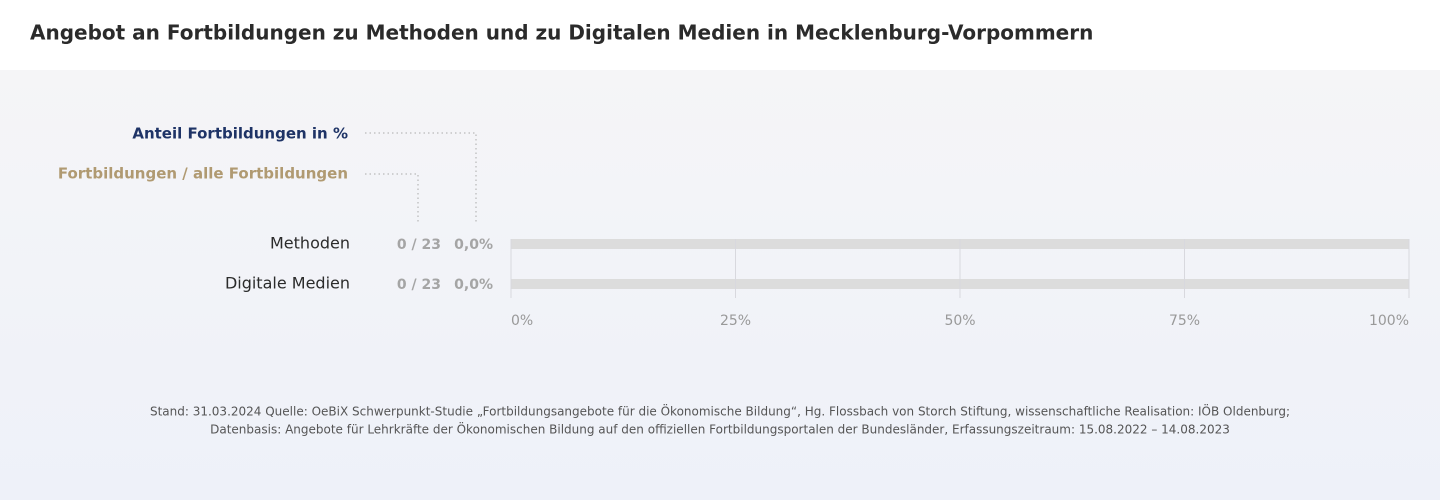 The image size is (1440, 500). I want to click on x-tick-label: 75%, so click(1184, 321).